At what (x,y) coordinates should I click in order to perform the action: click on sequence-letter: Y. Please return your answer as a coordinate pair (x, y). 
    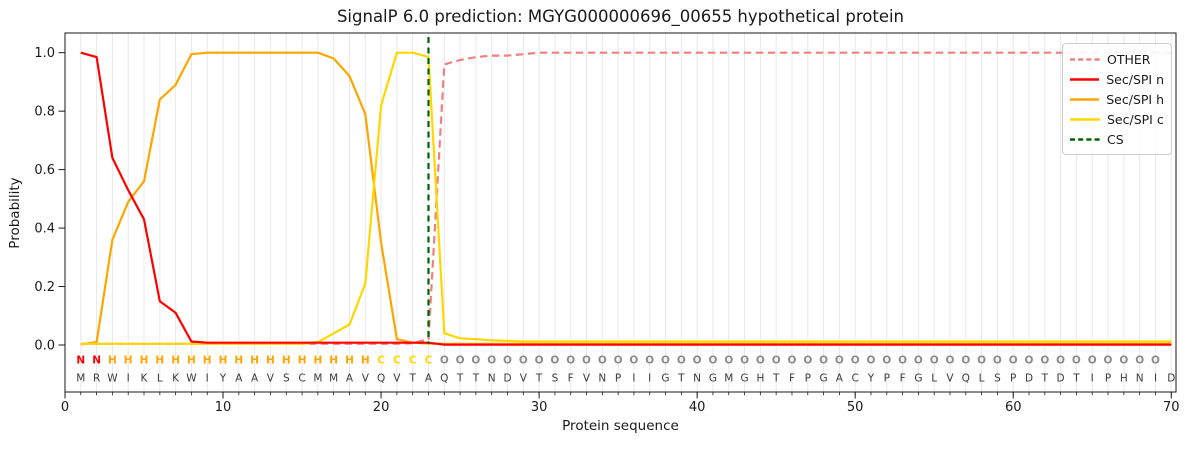
    Looking at the image, I should click on (871, 379).